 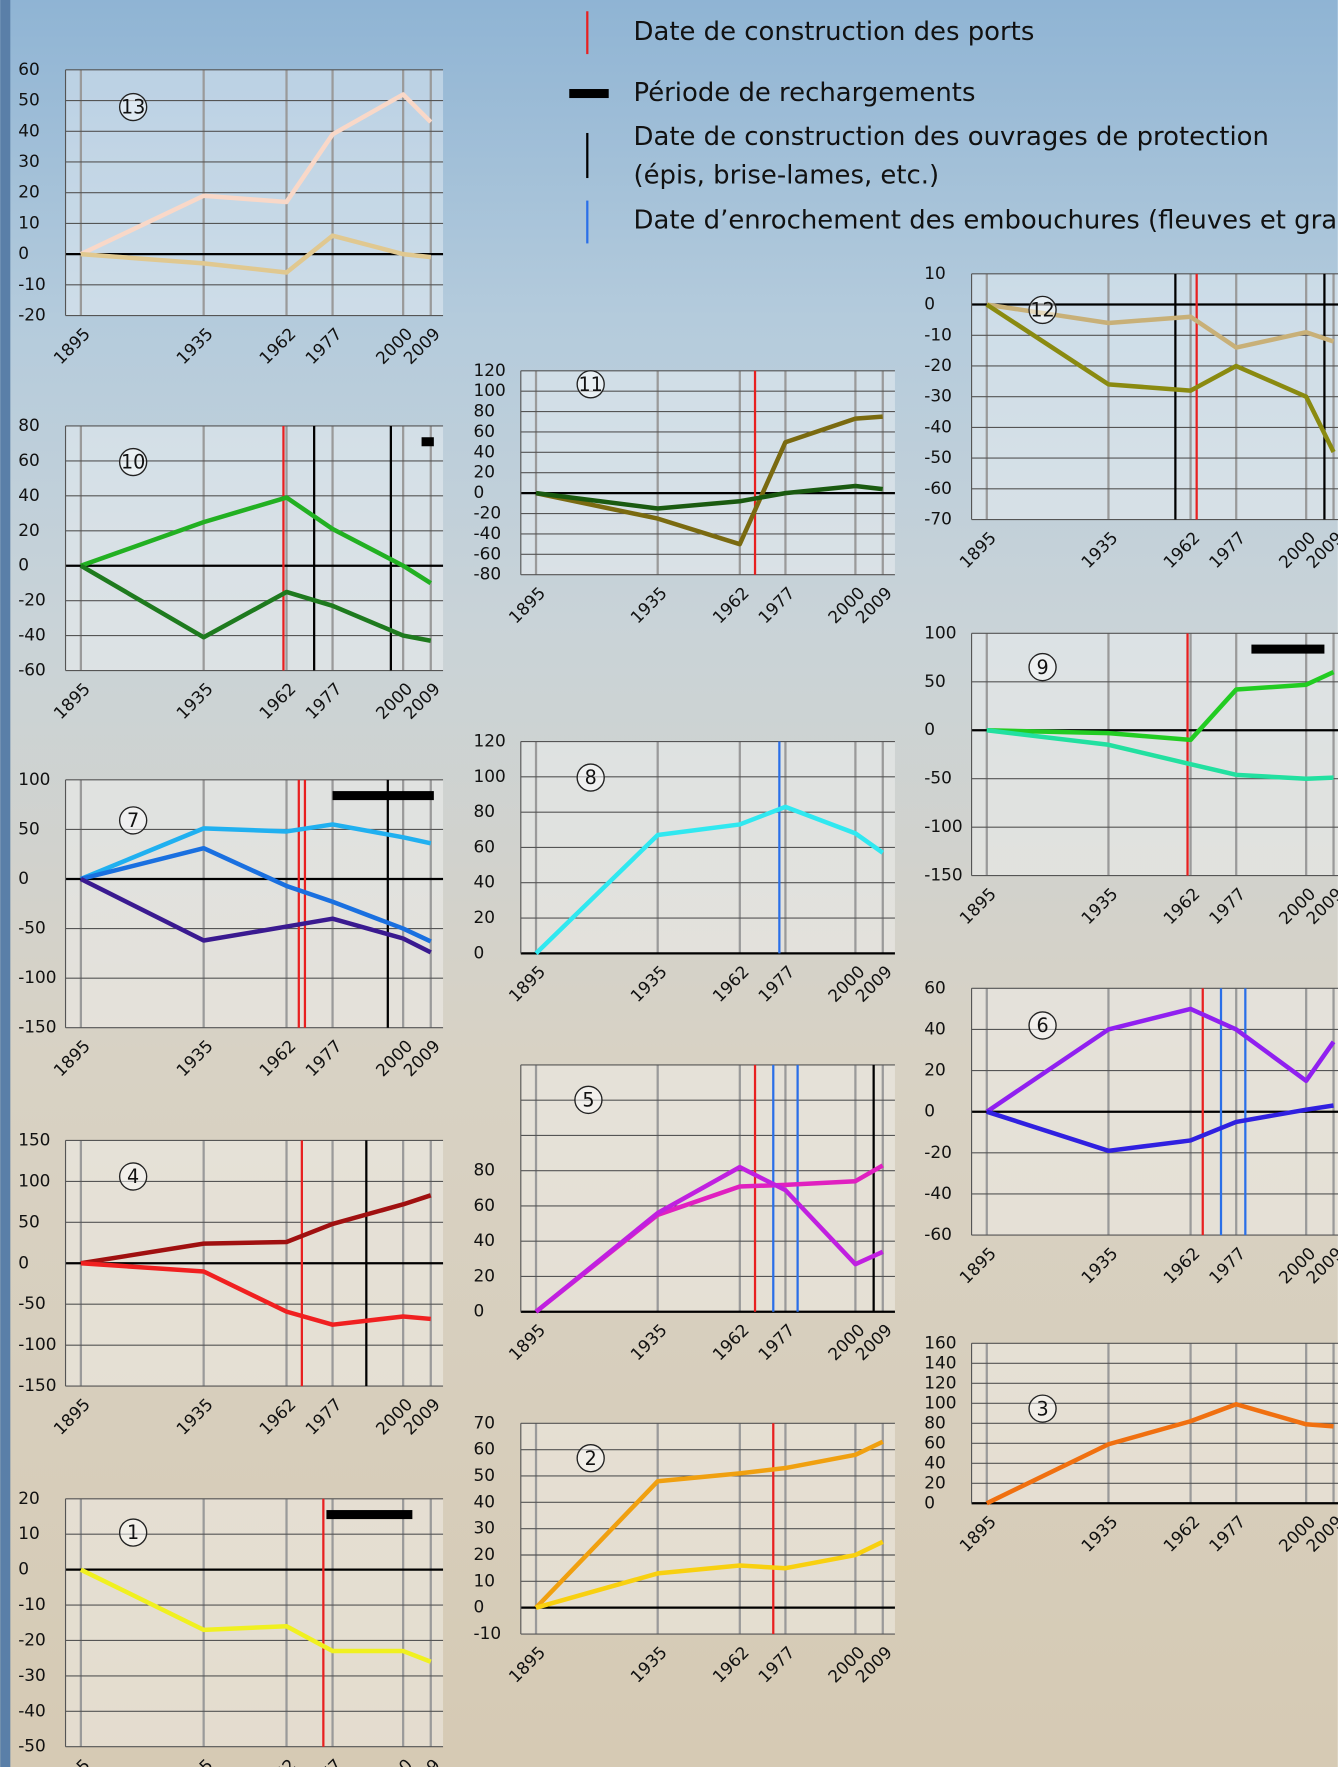 I want to click on y-tick-label: -70, so click(x=938, y=519).